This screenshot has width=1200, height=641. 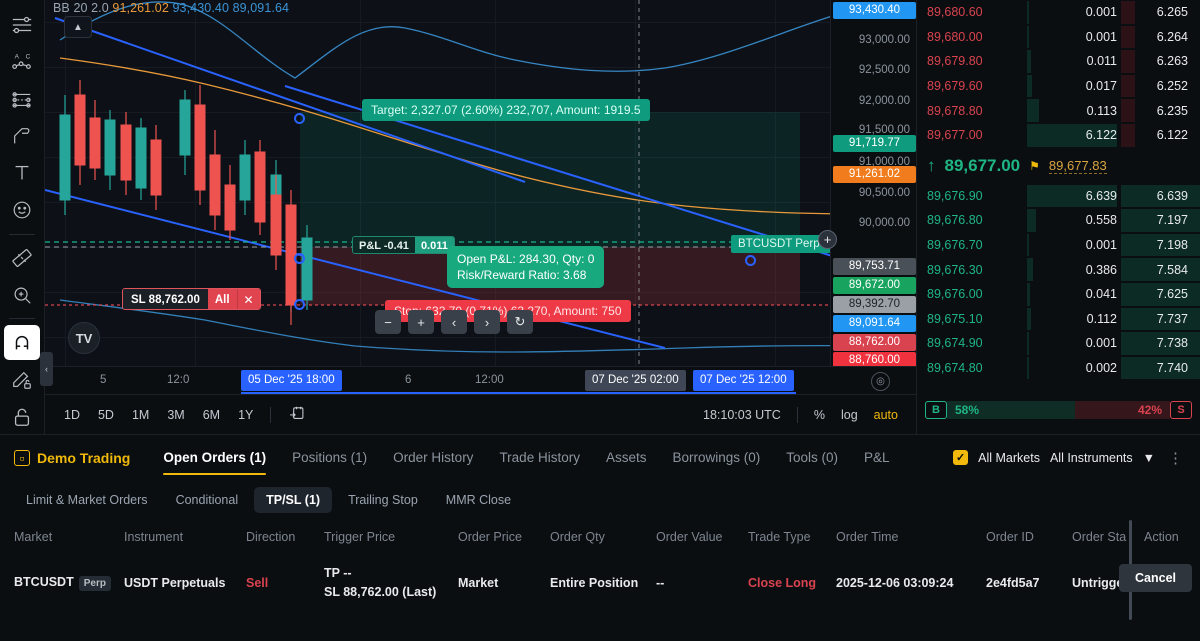 What do you see at coordinates (1175, 458) in the screenshot?
I see `kebab-menu-icon: ⋮` at bounding box center [1175, 458].